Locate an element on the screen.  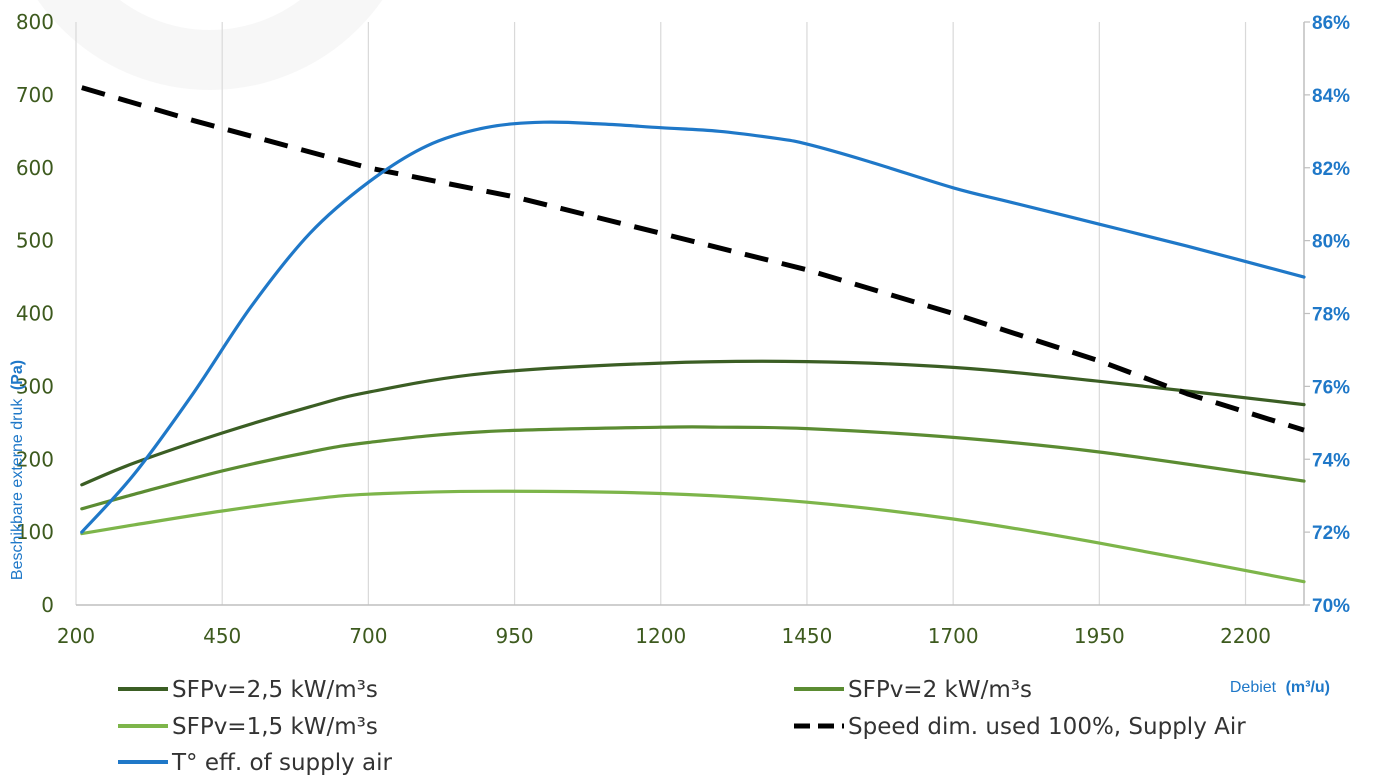
y-left-tick-label: 0 is located at coordinates (47, 605).